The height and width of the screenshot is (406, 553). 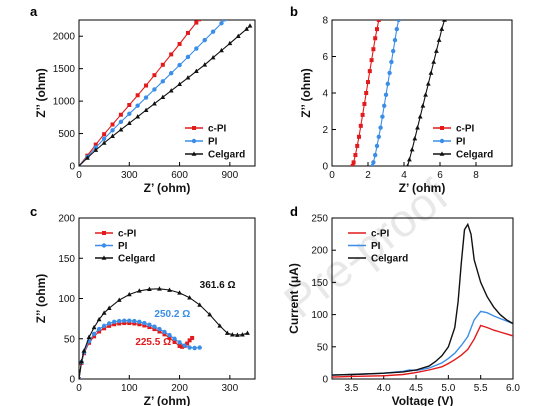 I want to click on x-tick-label: 5.0, so click(x=448, y=388).